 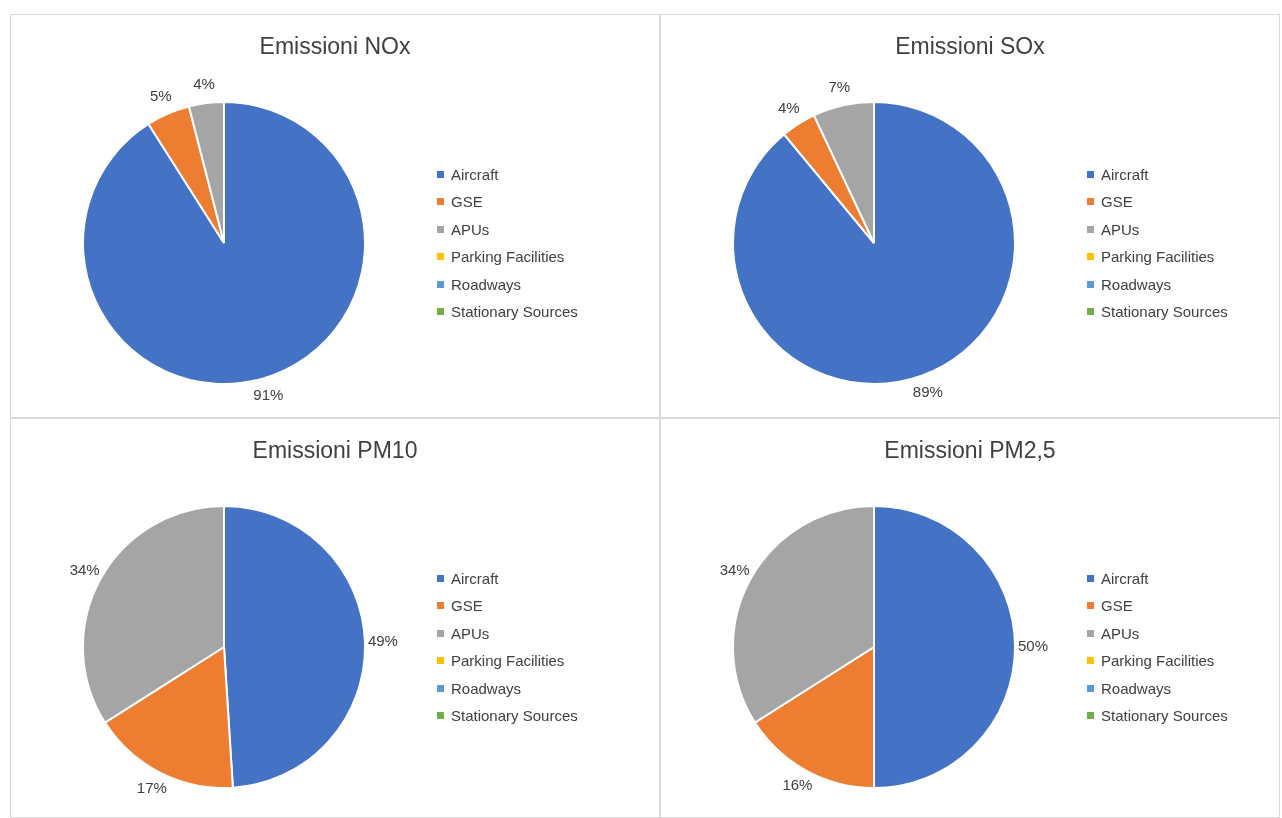 What do you see at coordinates (1033, 646) in the screenshot?
I see `data-label: 50%` at bounding box center [1033, 646].